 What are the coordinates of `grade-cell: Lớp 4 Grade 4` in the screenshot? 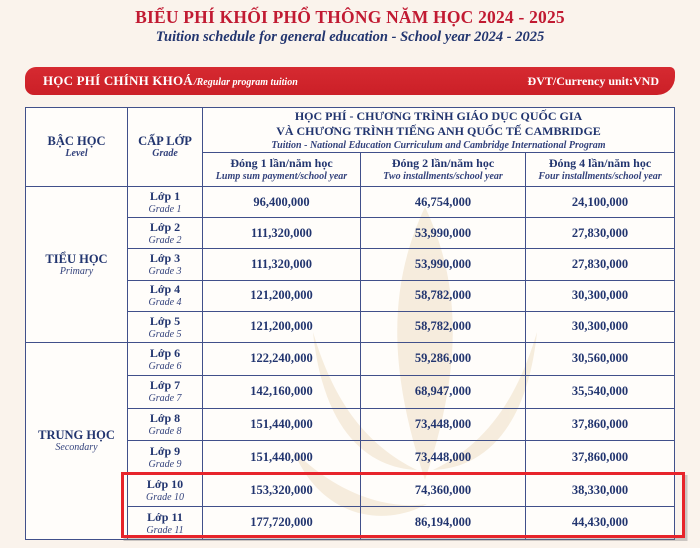 It's located at (165, 295).